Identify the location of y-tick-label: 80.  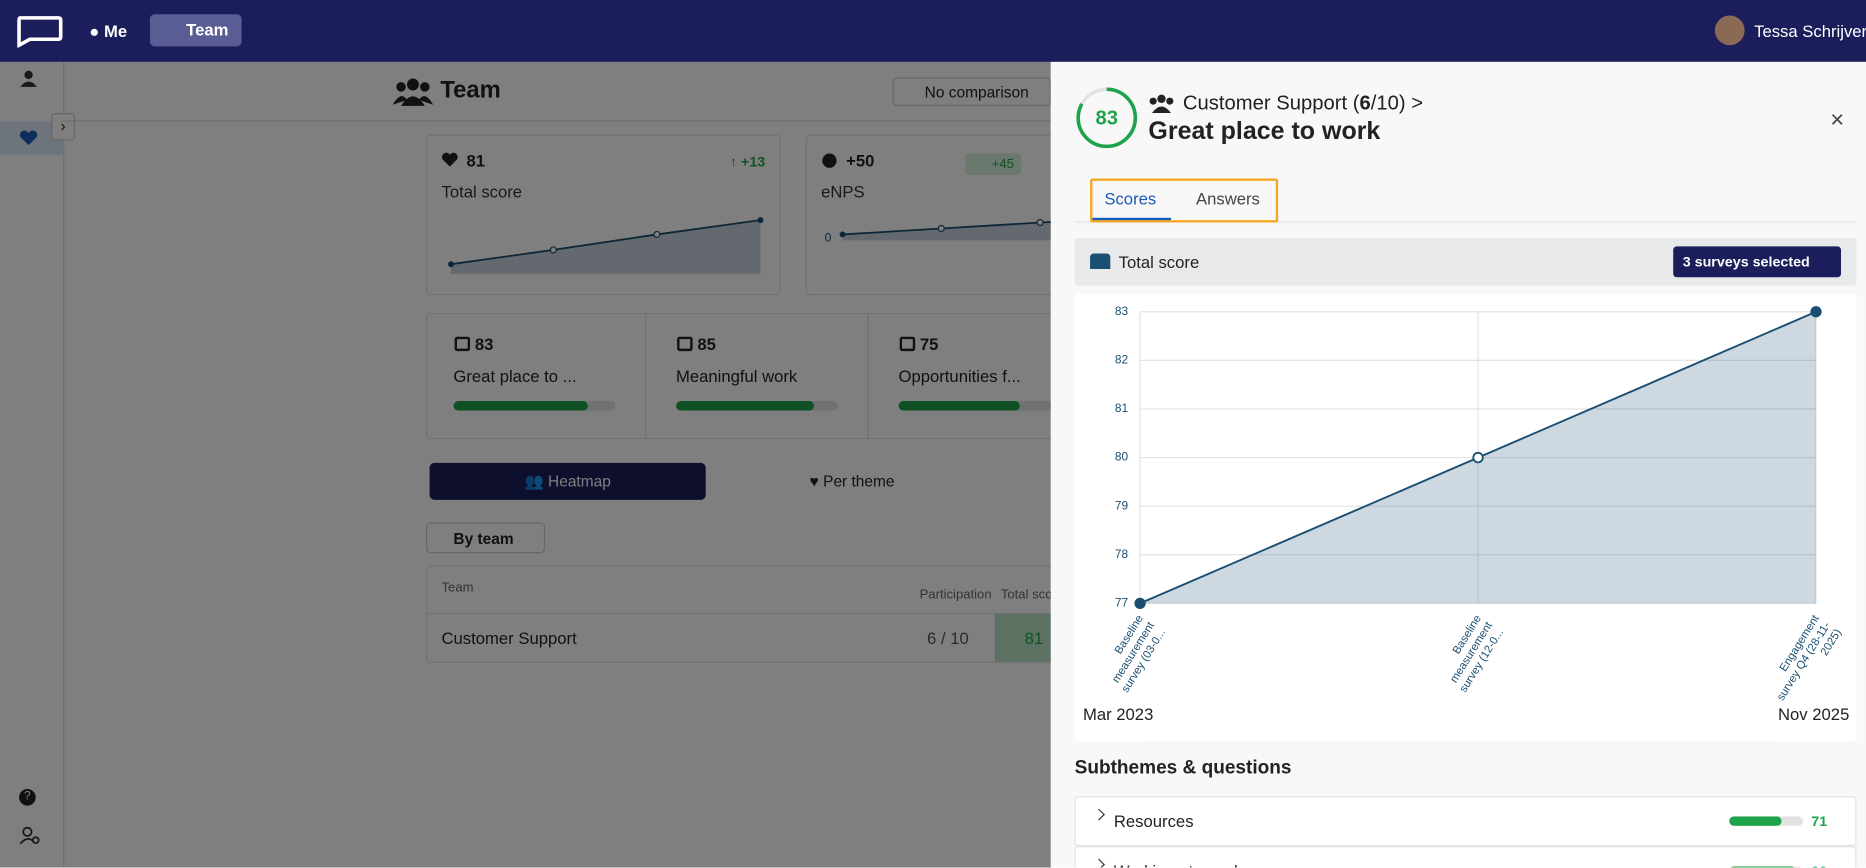
(1122, 457).